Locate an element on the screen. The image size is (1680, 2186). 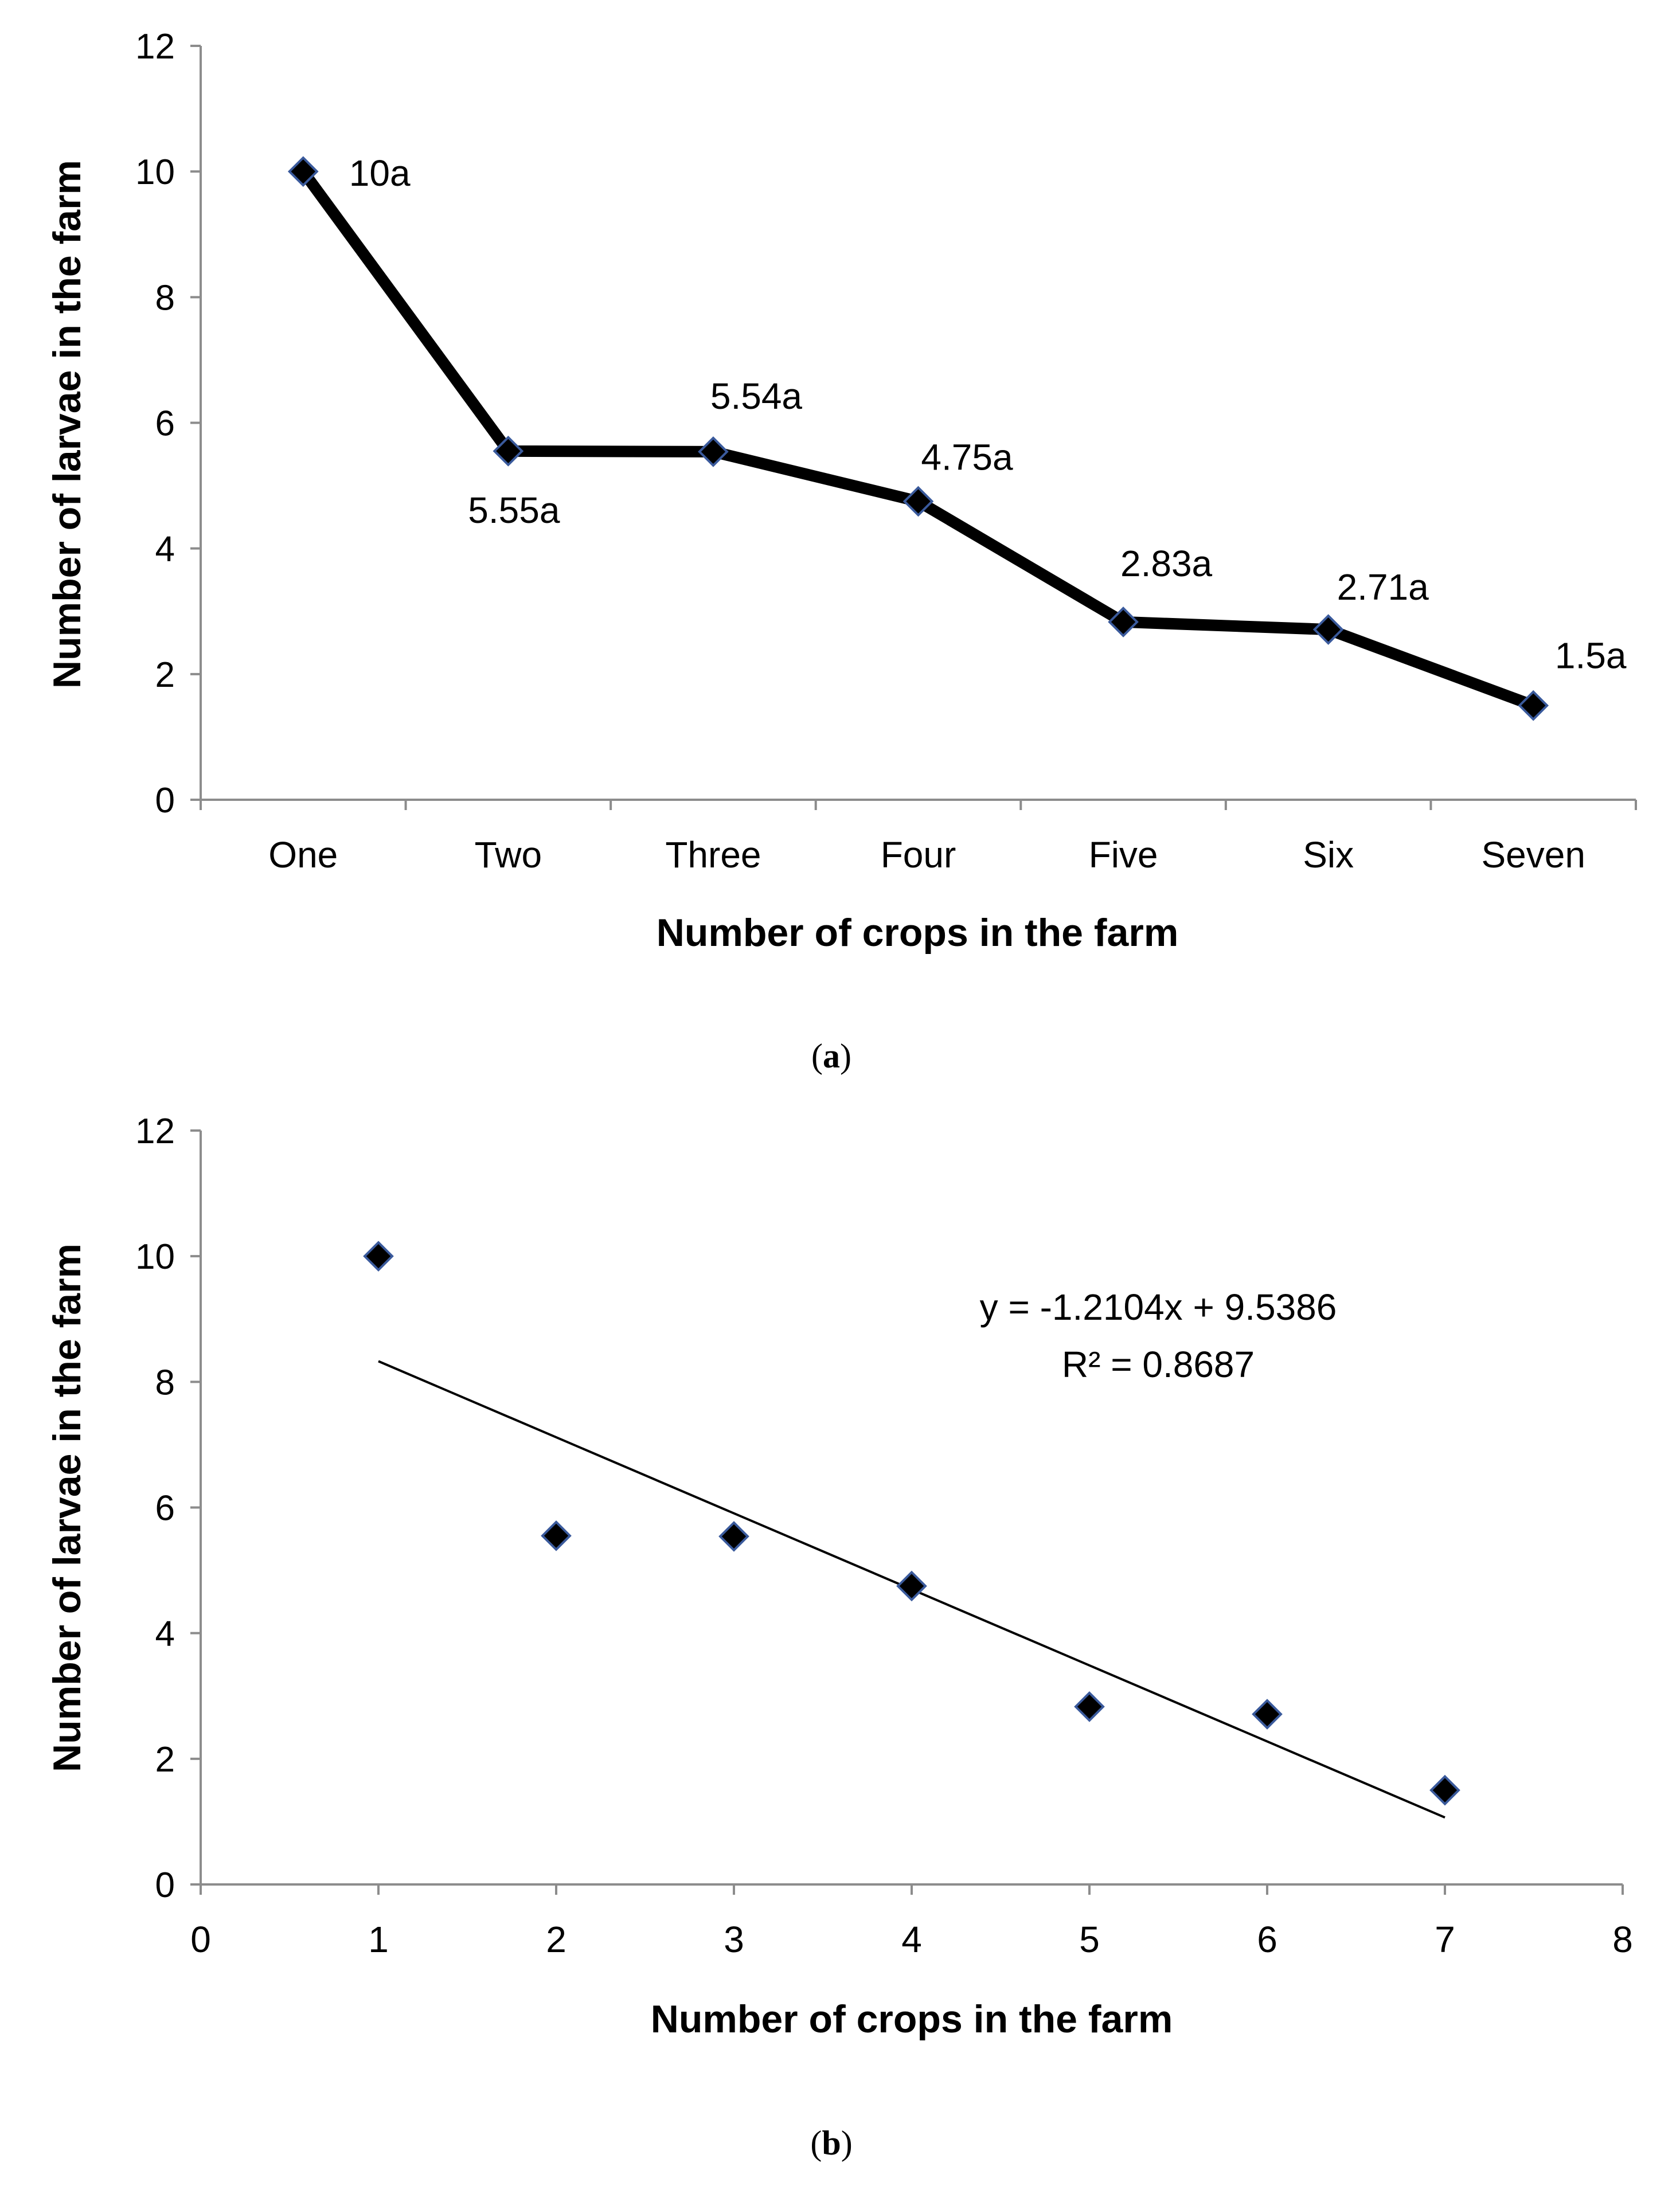
panel-b-x-tick-label: 8 is located at coordinates (1622, 1939).